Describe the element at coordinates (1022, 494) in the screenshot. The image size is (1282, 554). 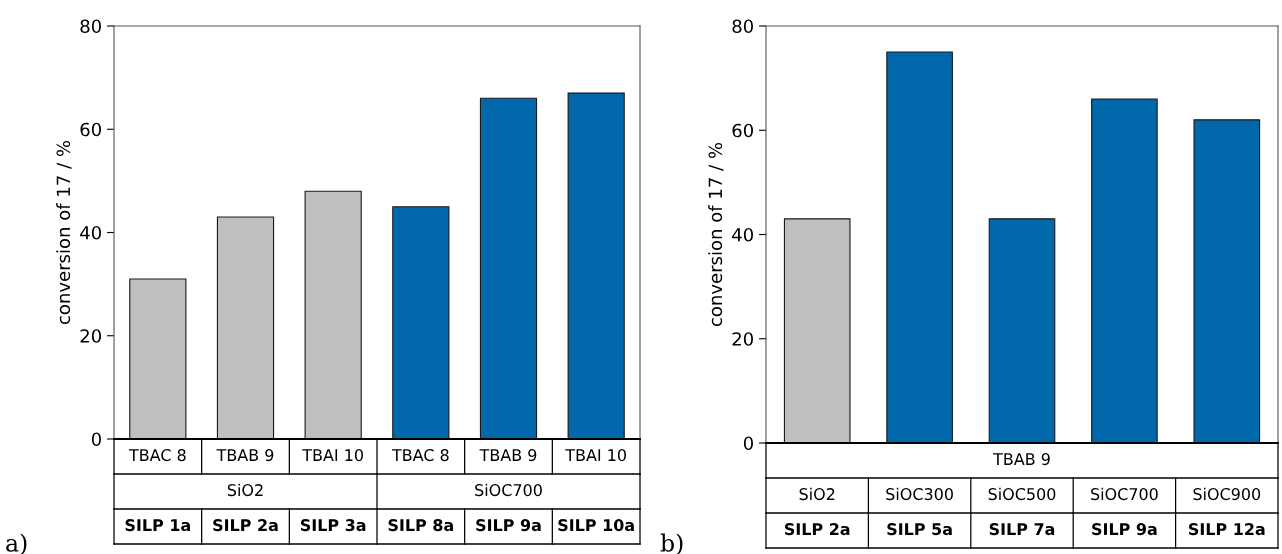
I see `x-tick-label: SiOC500` at that location.